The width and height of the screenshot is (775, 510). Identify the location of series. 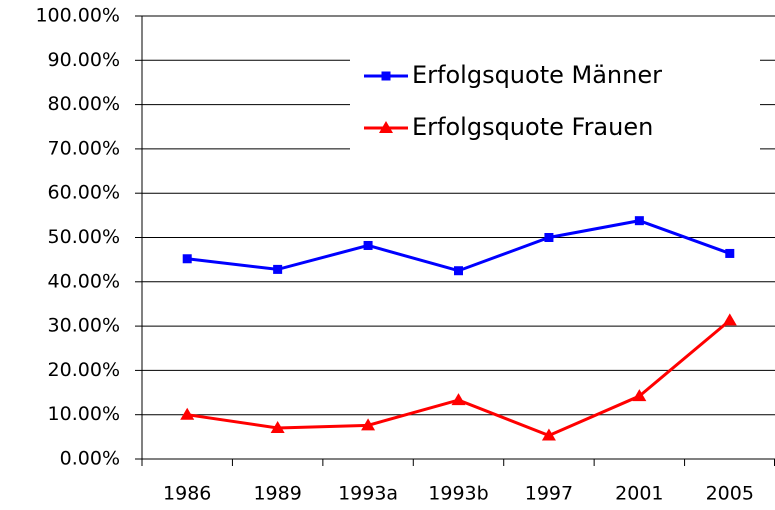
(458, 246).